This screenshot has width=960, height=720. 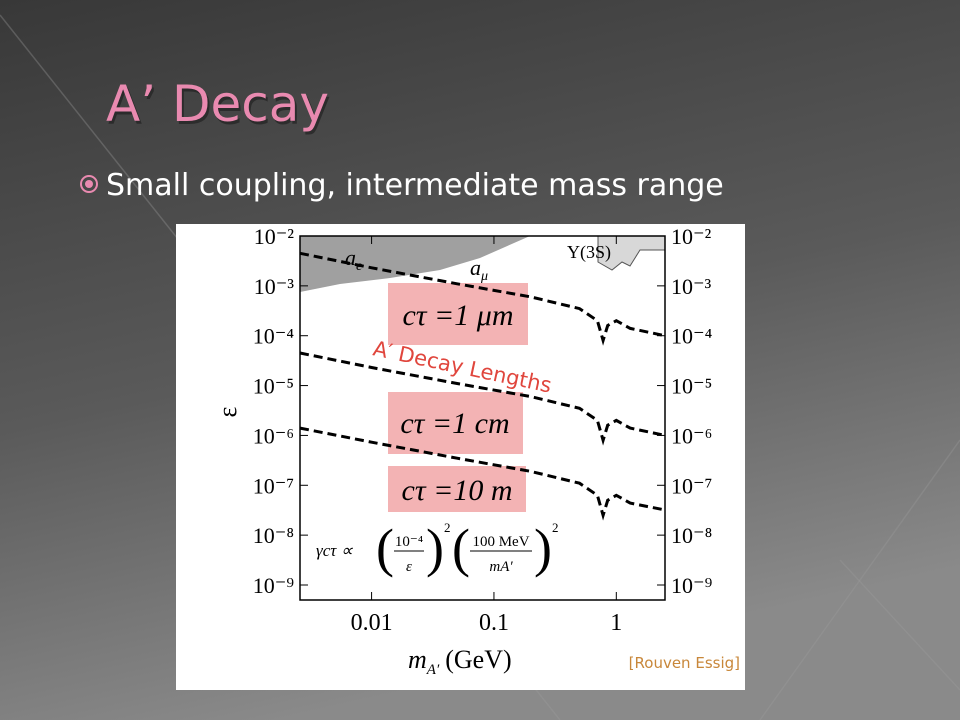 What do you see at coordinates (335, 550) in the screenshot?
I see `formula-lhs: γcτ ∝` at bounding box center [335, 550].